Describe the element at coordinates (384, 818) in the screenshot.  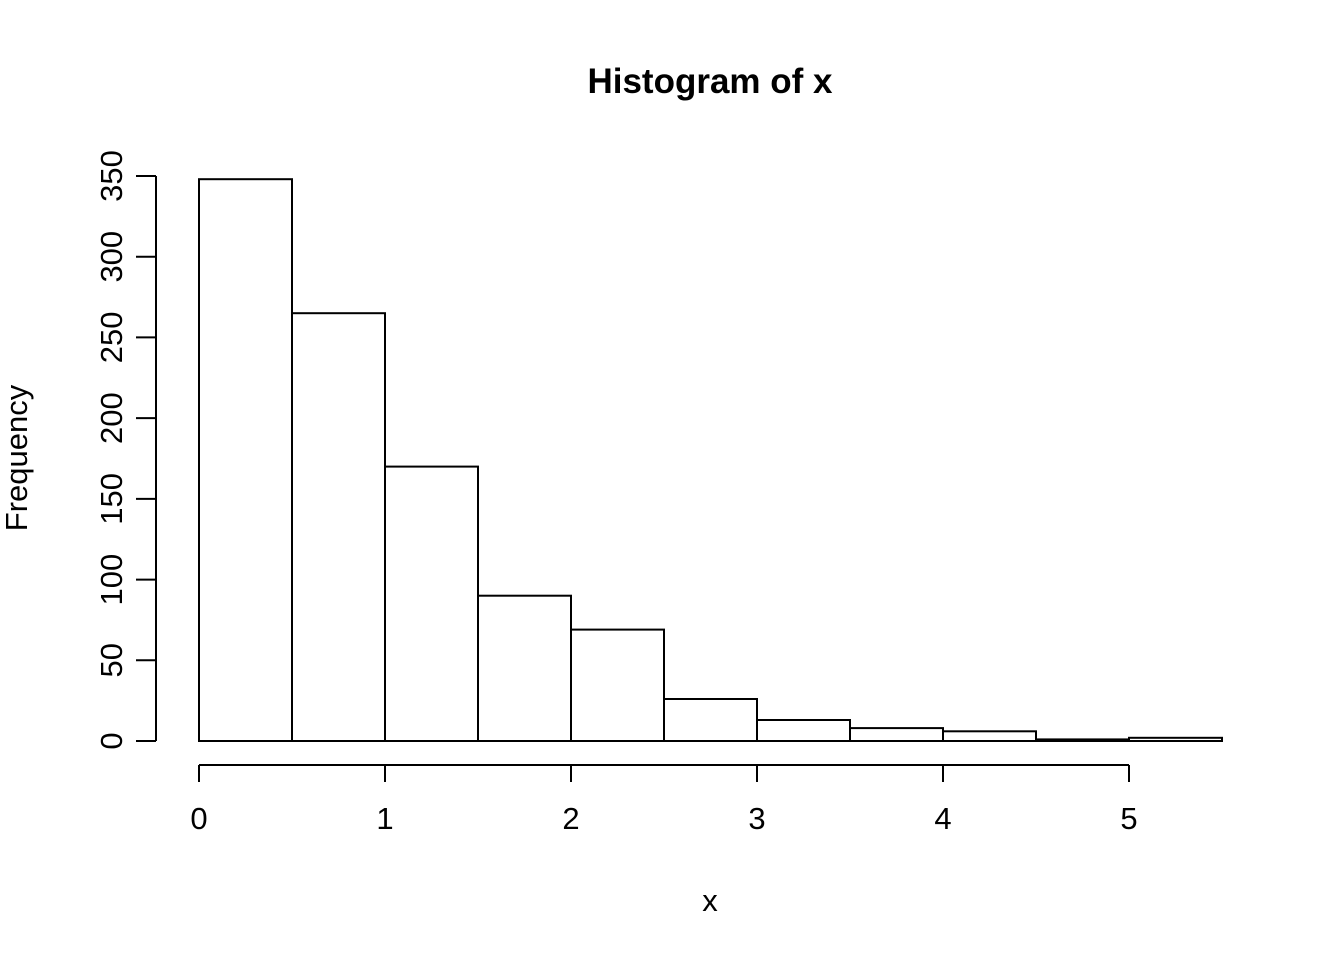
I see `x-tick-label: 1` at that location.